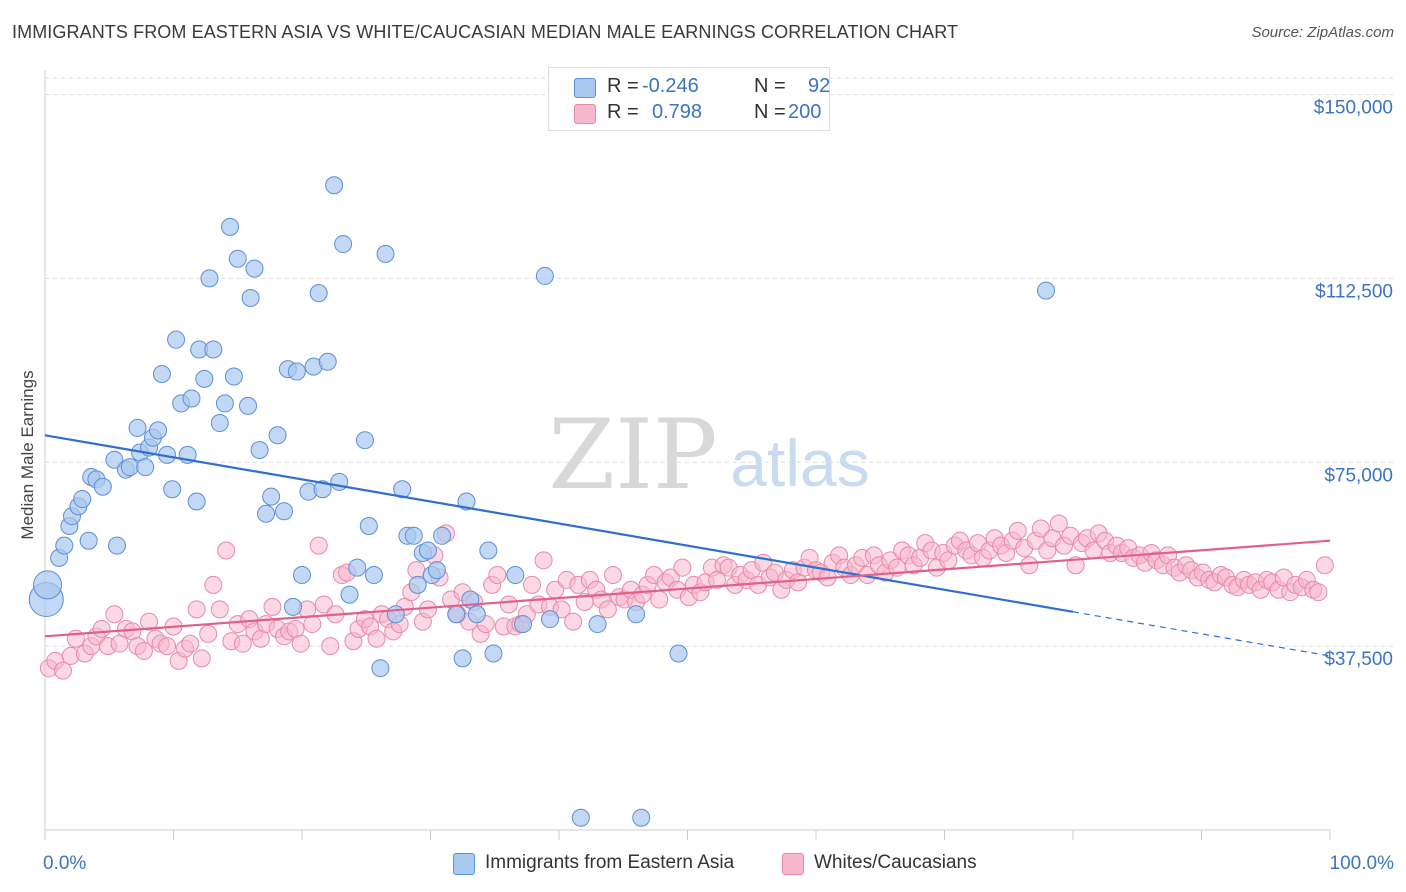 The image size is (1406, 892). I want to click on legend-r-value: -0.246, so click(670, 86).